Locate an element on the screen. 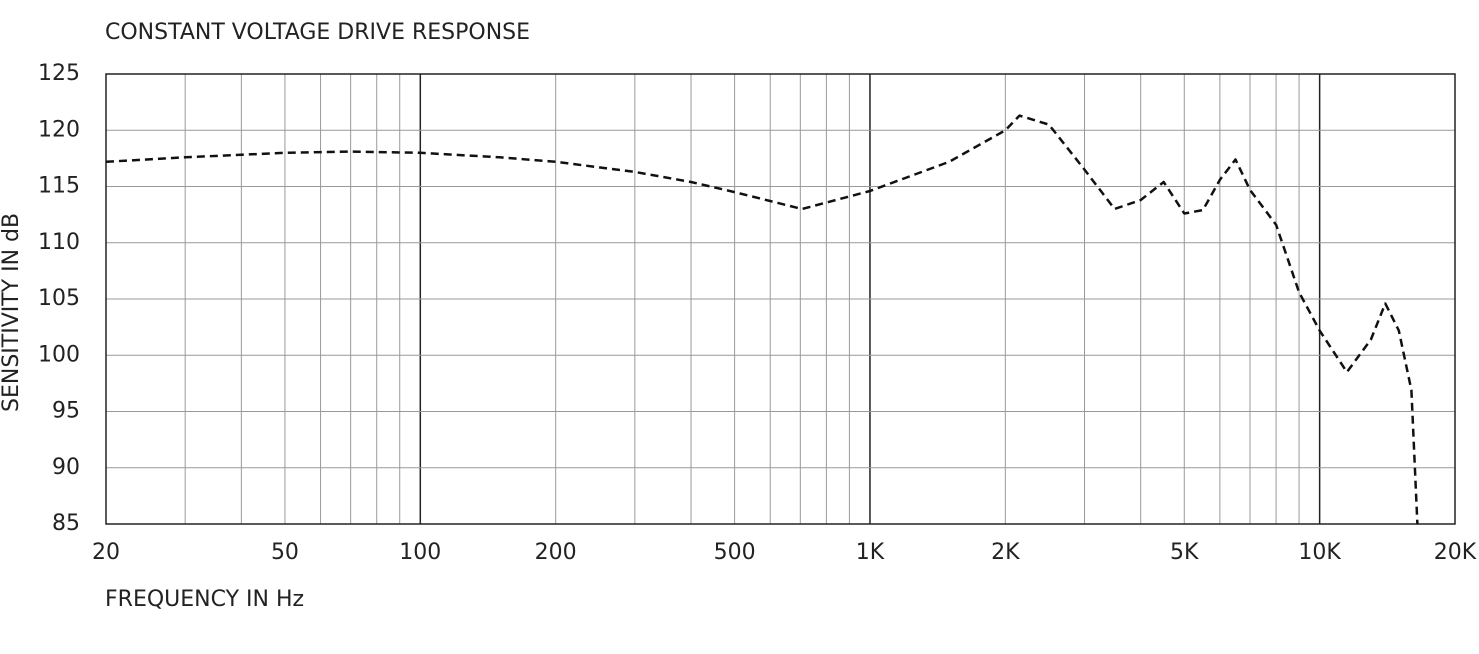 The image size is (1479, 654). y-tick-label: 100 is located at coordinates (59, 354).